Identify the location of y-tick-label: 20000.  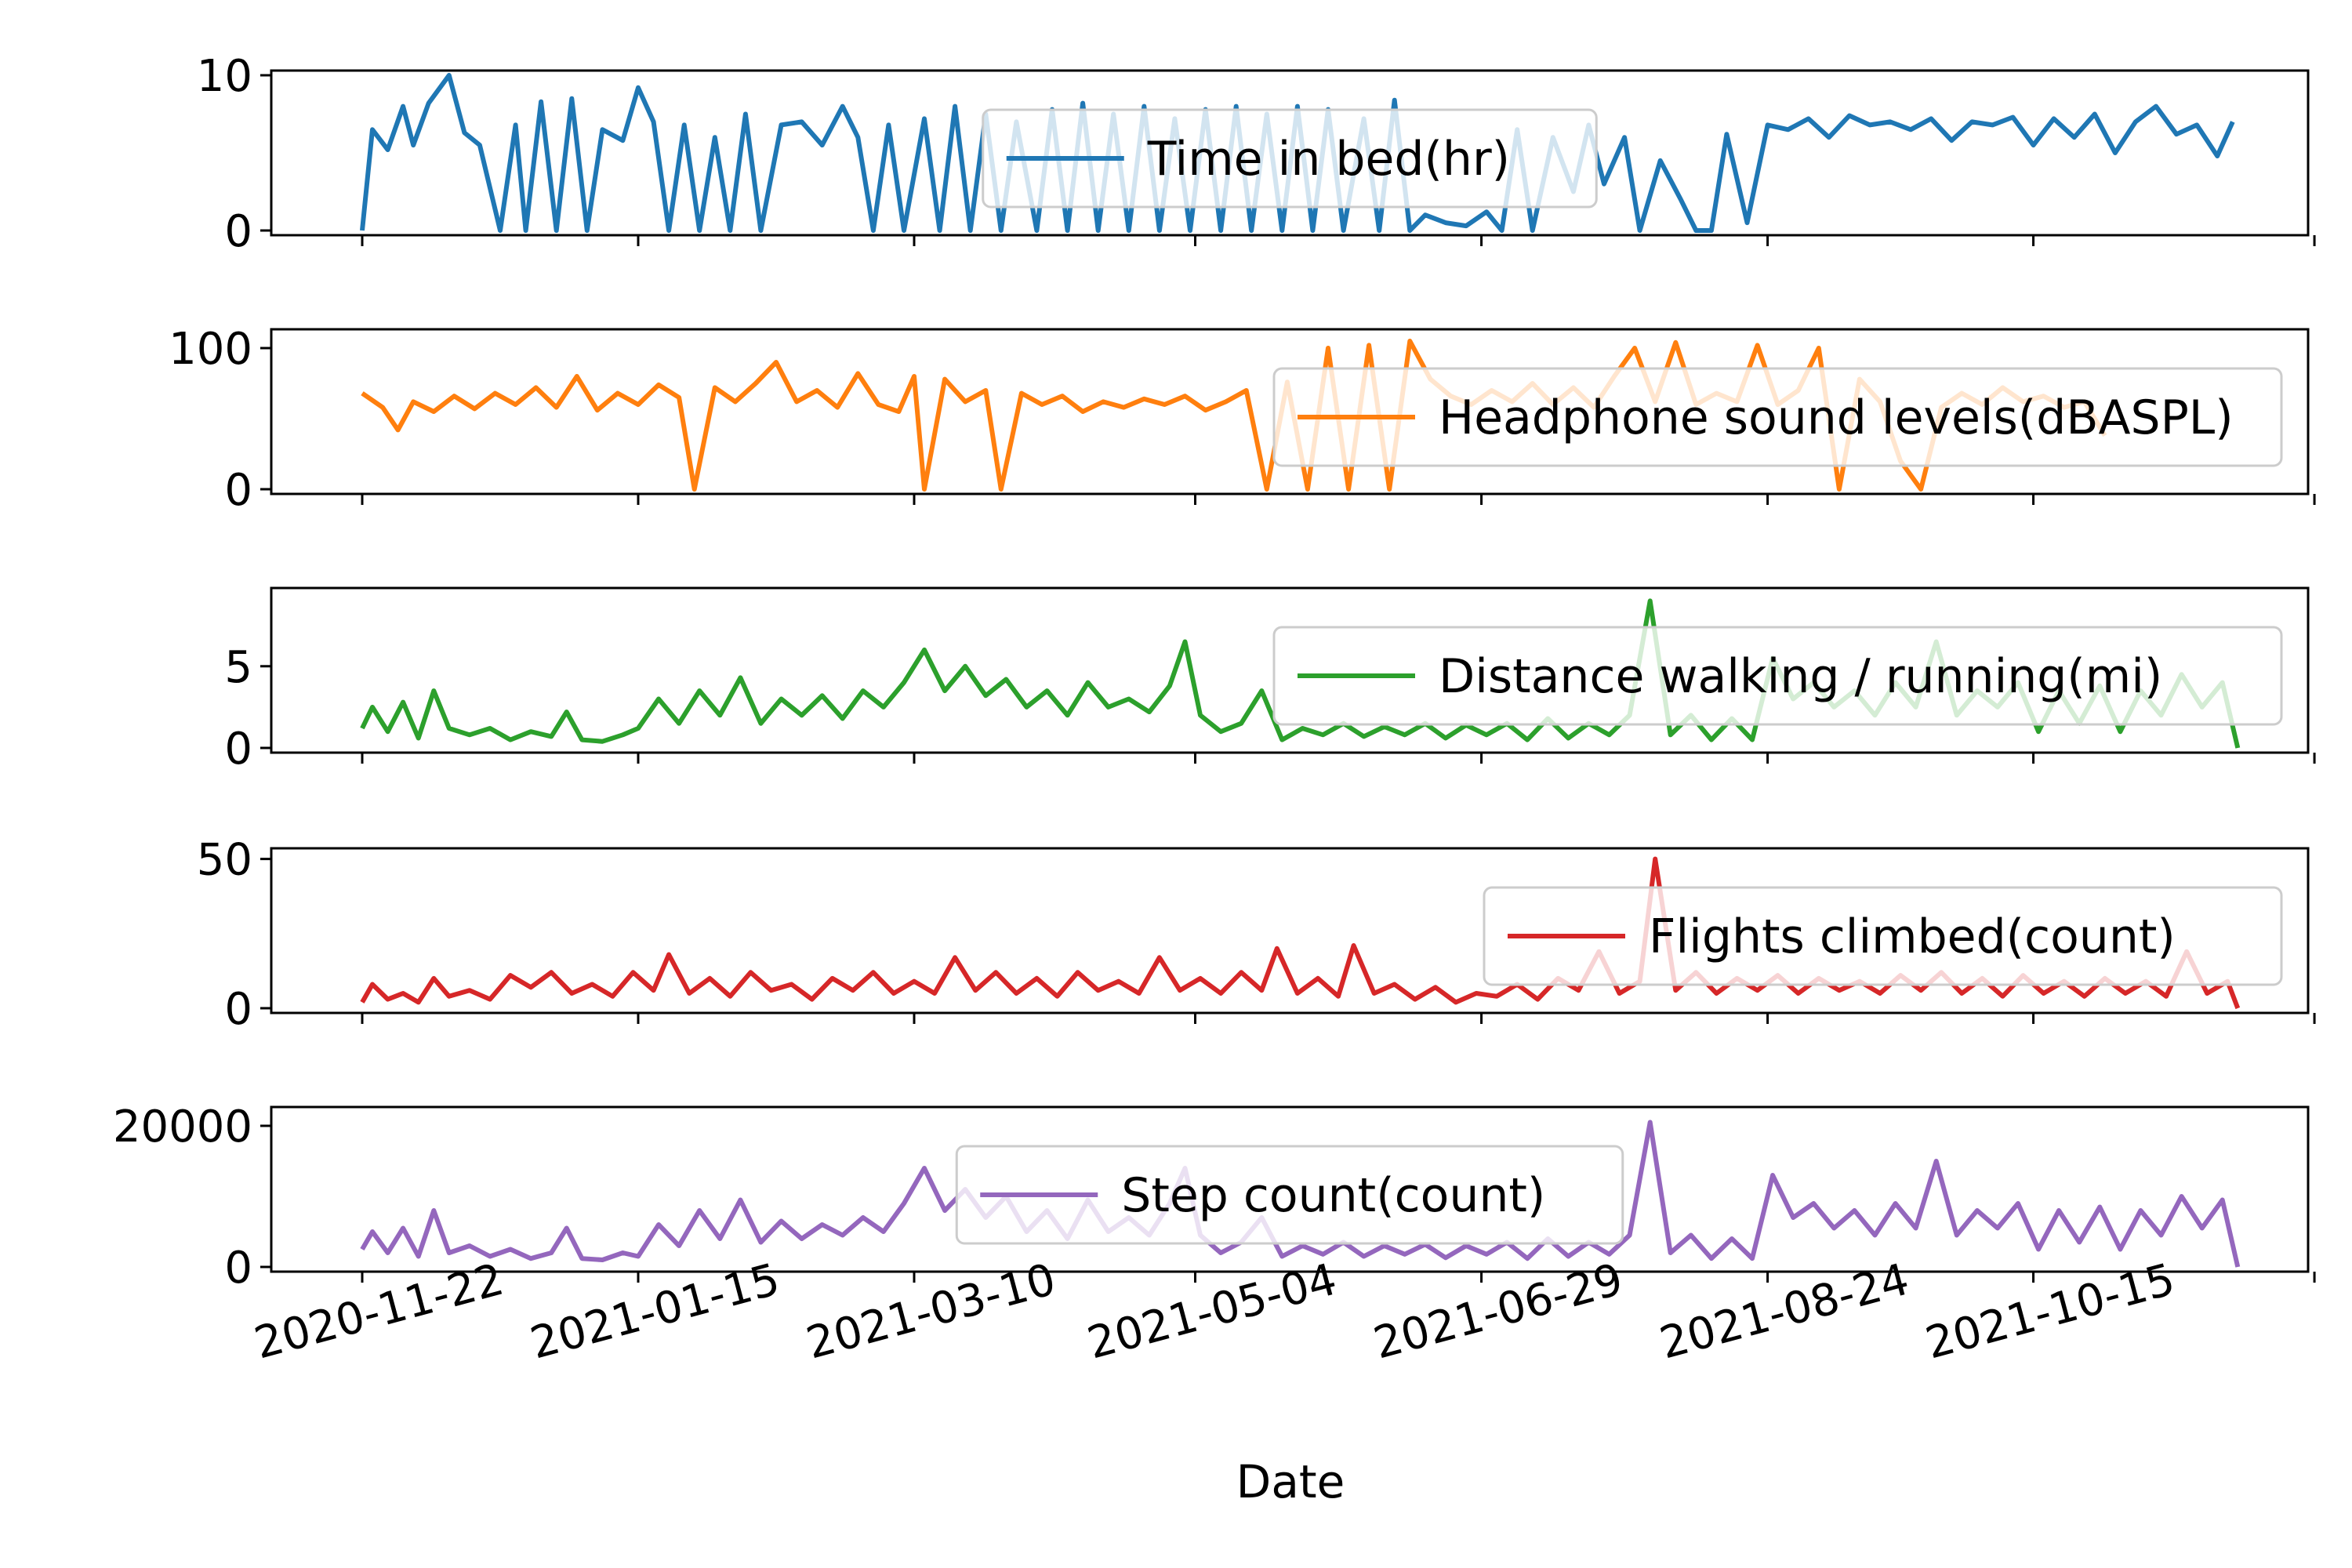
(182, 1127).